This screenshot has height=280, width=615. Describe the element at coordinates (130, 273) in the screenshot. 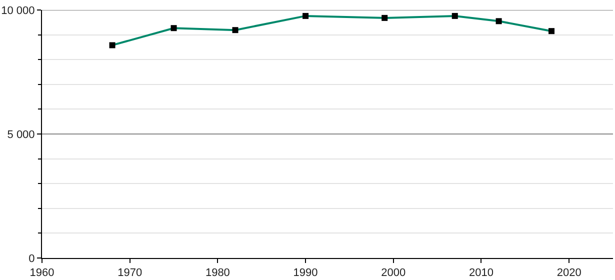

I see `x-tick-label: 1970` at that location.